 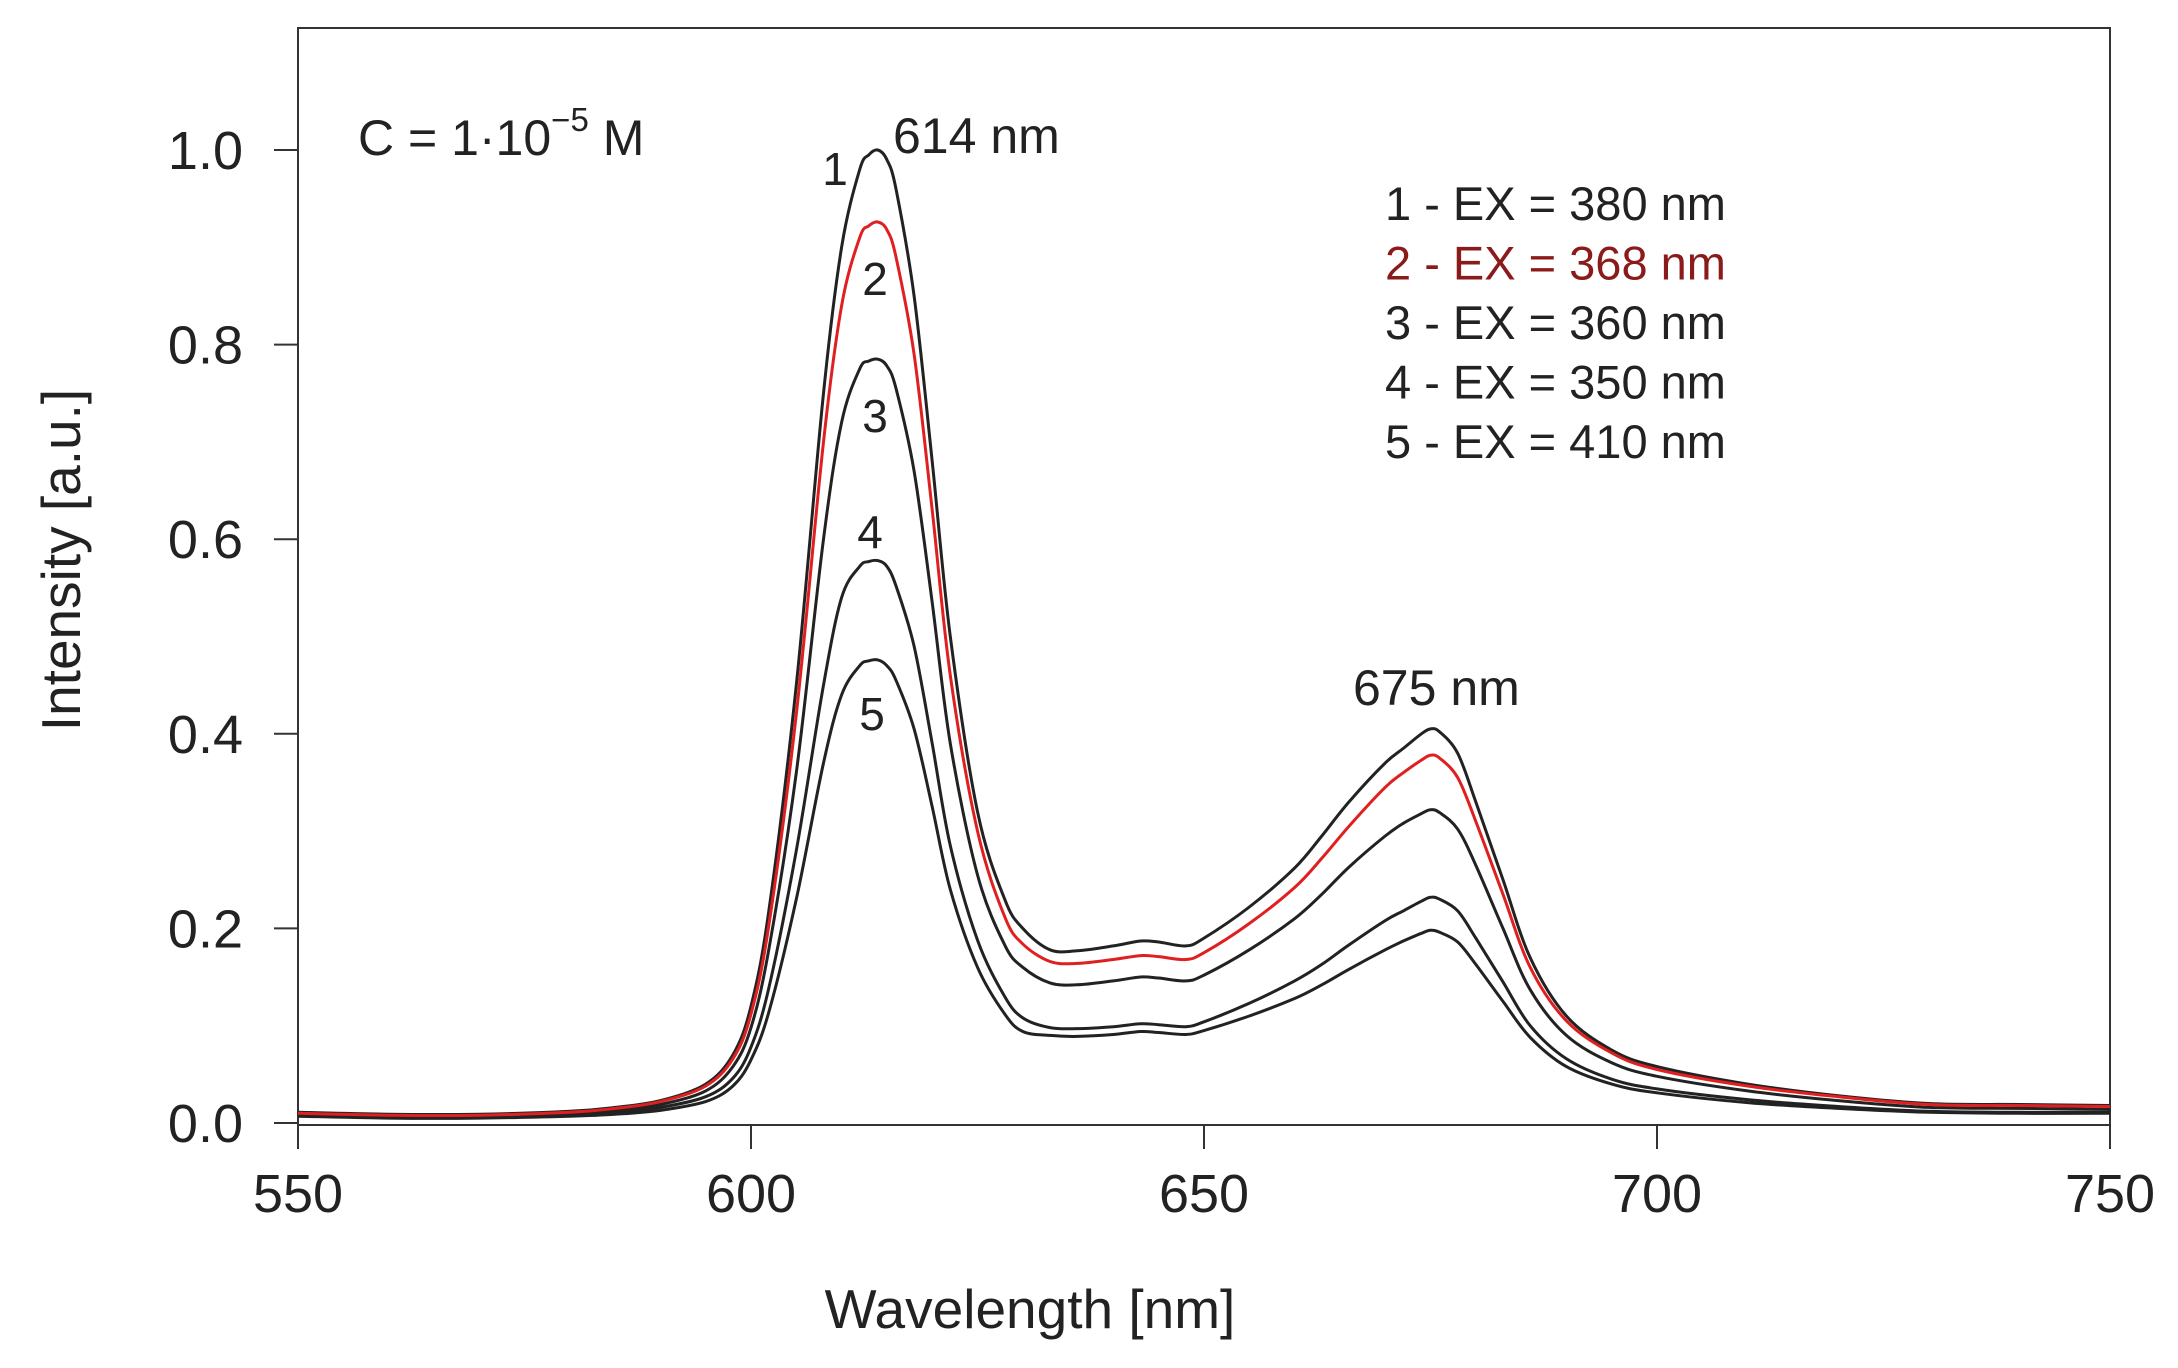 I want to click on y-axis: 0.0 0.2 0.4 0.6 0.8 1.0, so click(x=233, y=637).